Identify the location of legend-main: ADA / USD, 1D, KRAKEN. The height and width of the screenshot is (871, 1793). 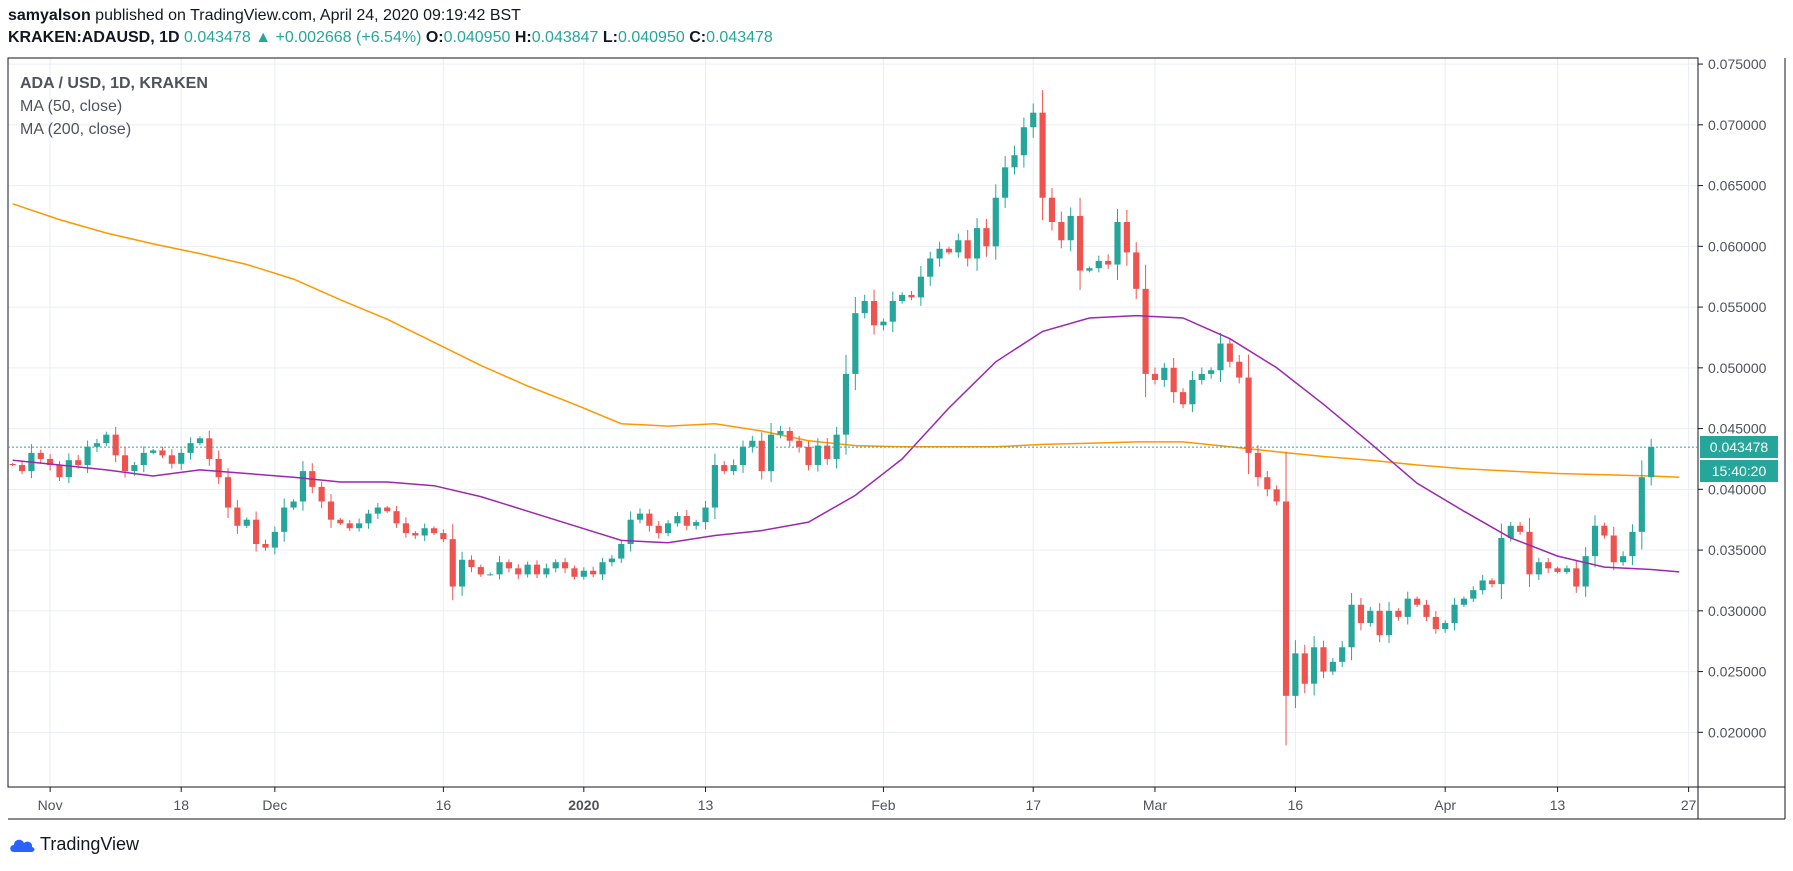
(114, 83).